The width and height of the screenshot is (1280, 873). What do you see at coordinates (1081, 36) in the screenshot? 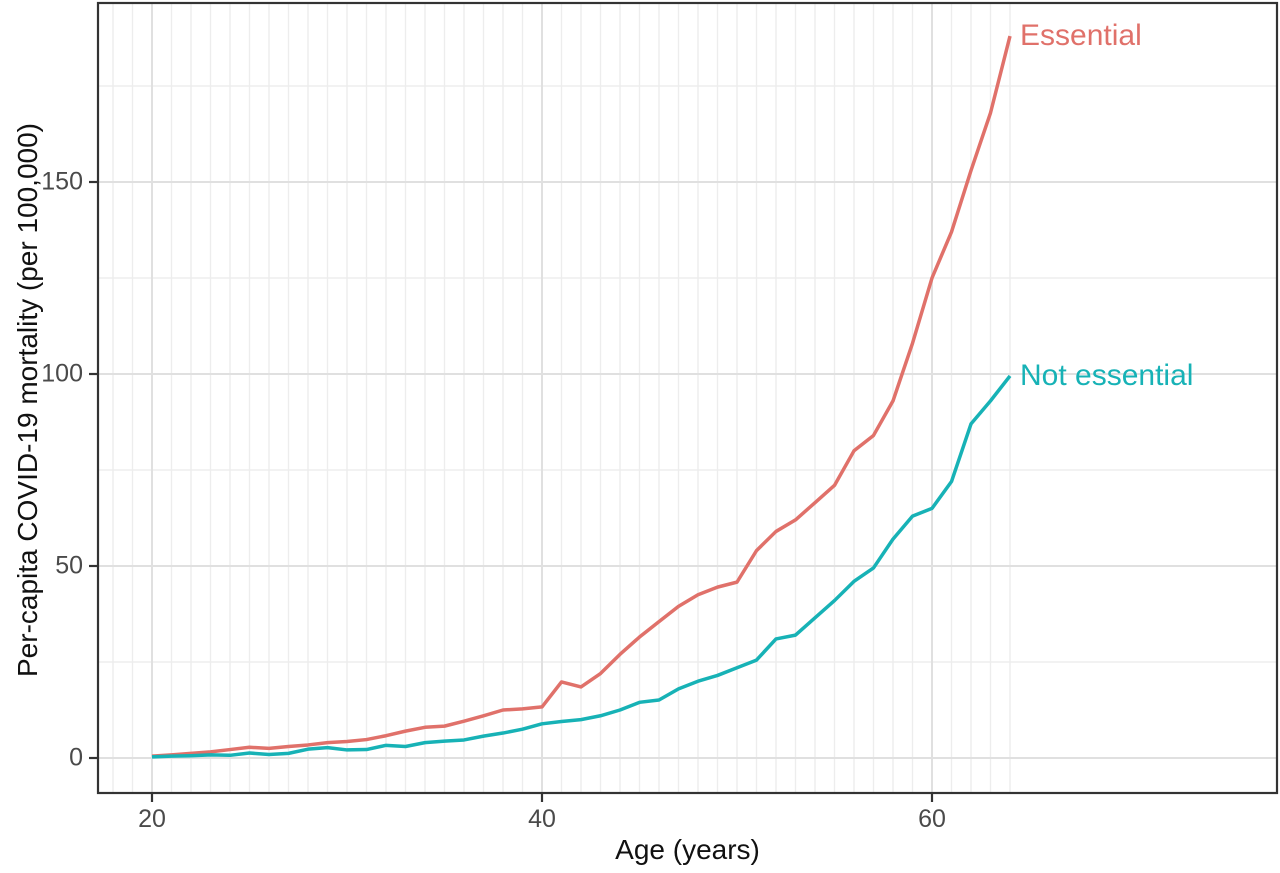
I see `essential-series-label: Essential` at bounding box center [1081, 36].